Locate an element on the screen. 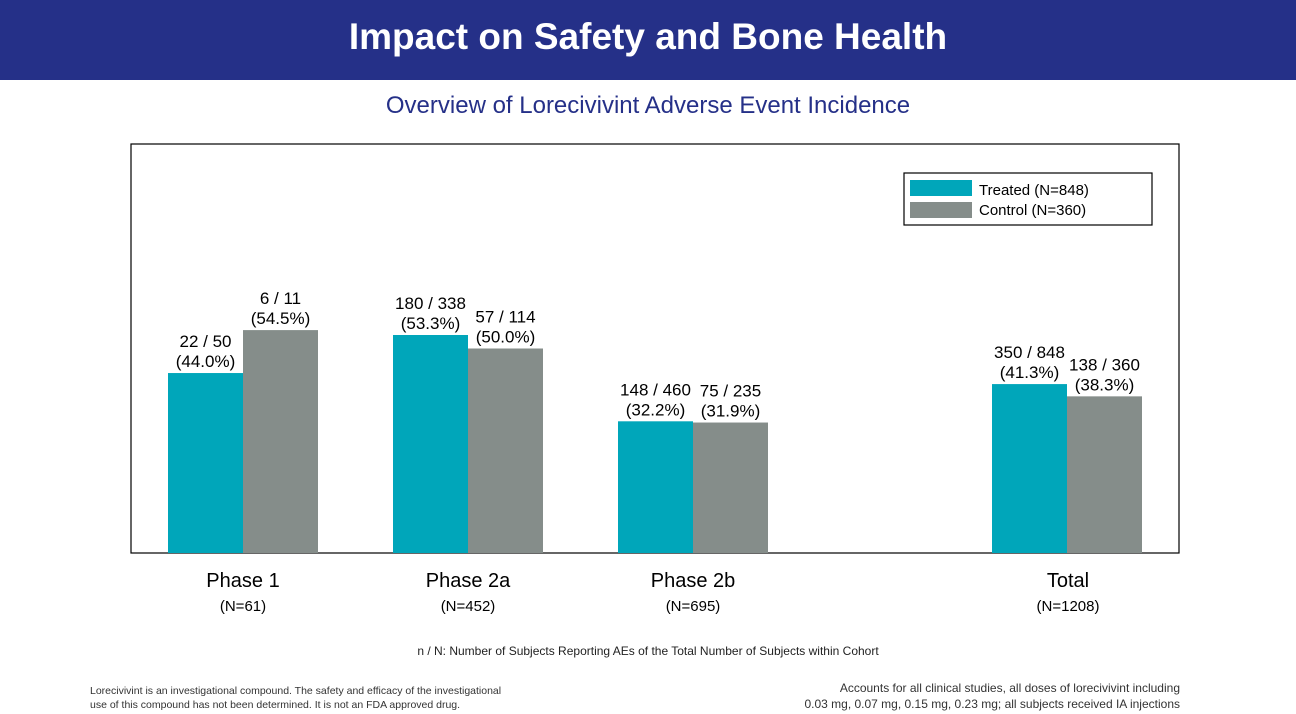 This screenshot has height=714, width=1296. data-label-pct-phase-2b-treated: (32.2%) is located at coordinates (656, 409).